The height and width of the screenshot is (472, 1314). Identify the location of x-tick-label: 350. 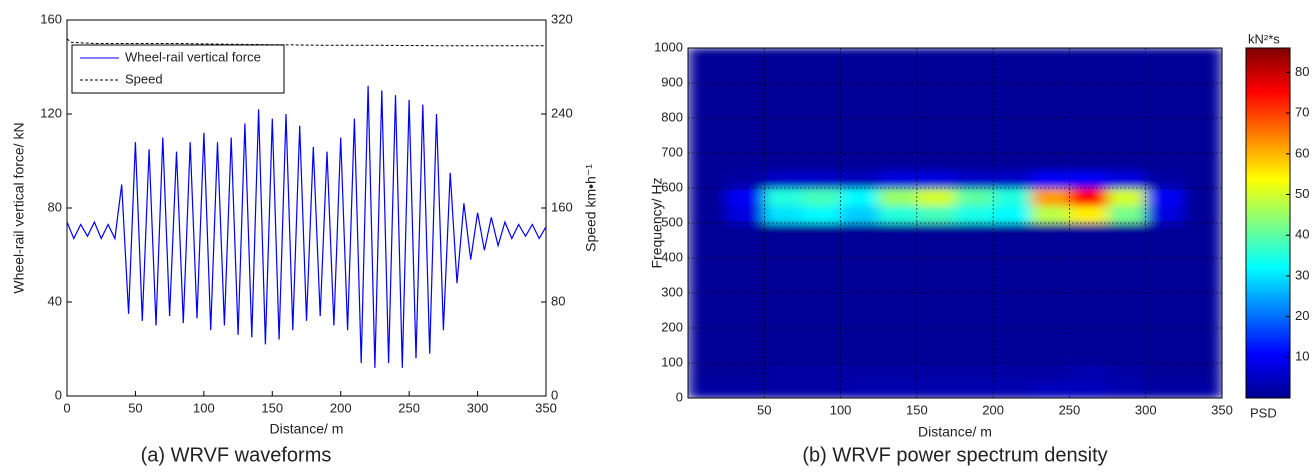
(1222, 409).